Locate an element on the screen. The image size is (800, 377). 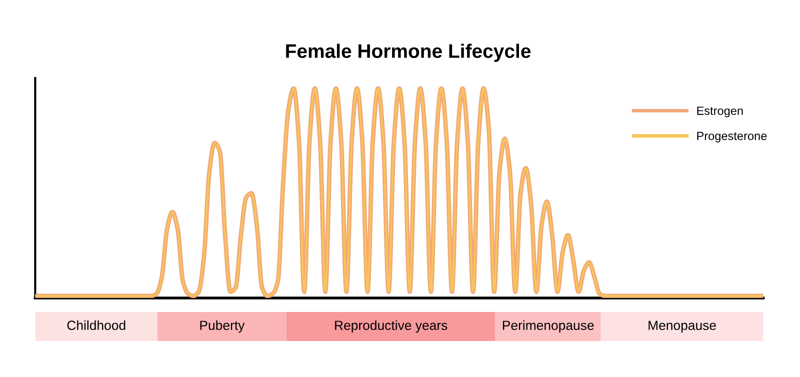
series-label: Menopause is located at coordinates (682, 326).